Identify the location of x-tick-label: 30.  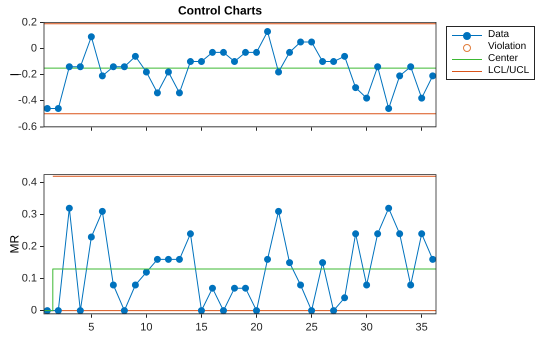
(366, 327).